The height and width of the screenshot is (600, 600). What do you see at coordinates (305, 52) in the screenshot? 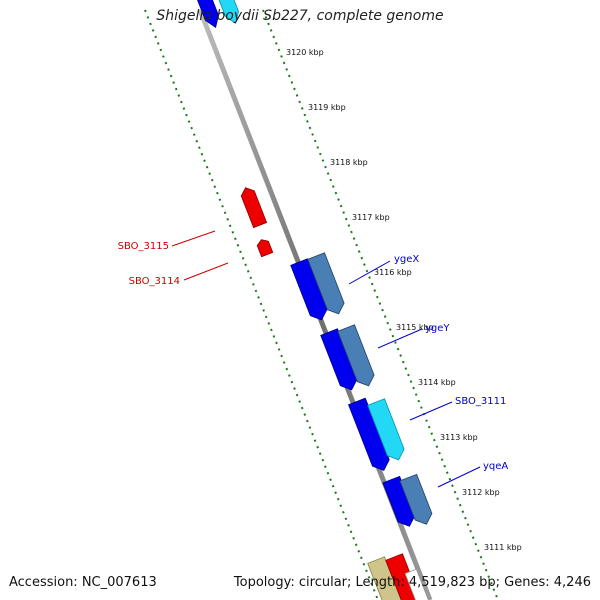
I see `scale-tick-label: 3120 kbp` at bounding box center [305, 52].